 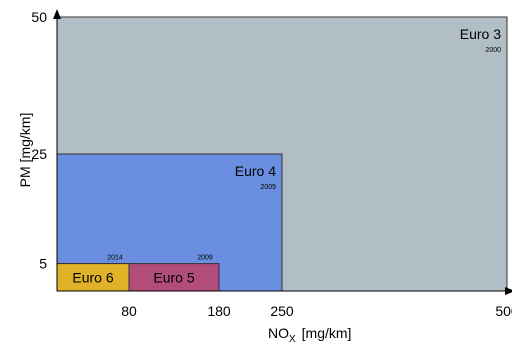 What do you see at coordinates (57, 14) in the screenshot?
I see `y-axis-arrow` at bounding box center [57, 14].